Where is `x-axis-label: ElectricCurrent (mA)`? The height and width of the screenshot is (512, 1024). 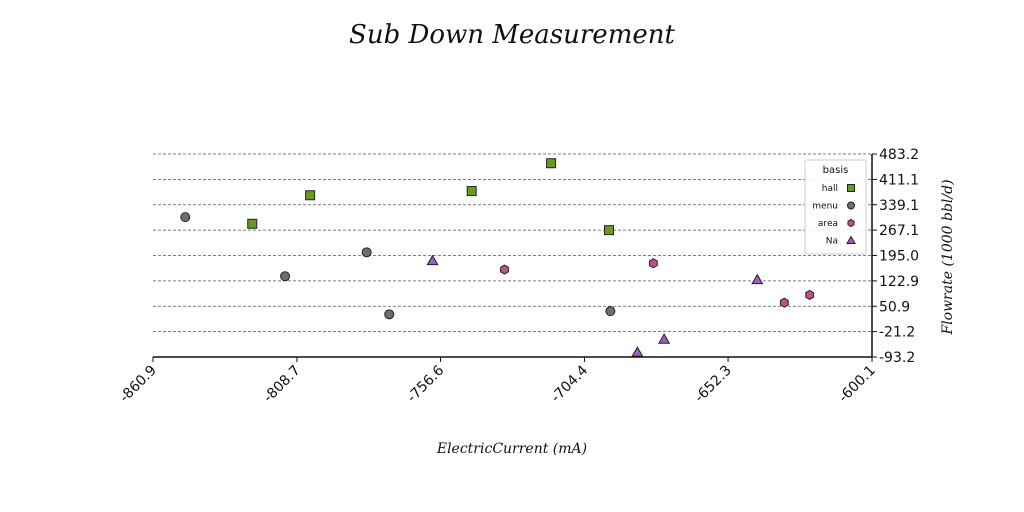 x-axis-label: ElectricCurrent (mA) is located at coordinates (511, 449).